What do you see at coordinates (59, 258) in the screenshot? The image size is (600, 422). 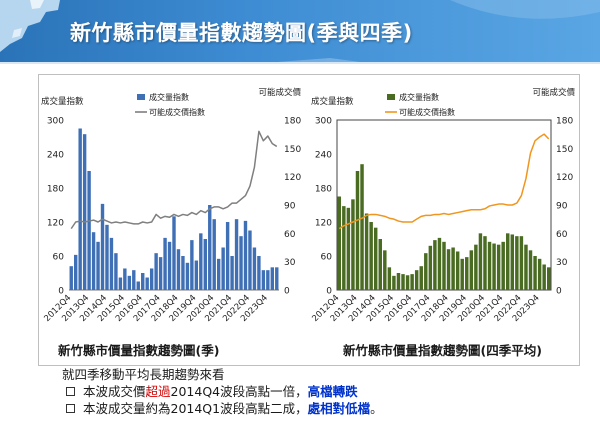 I see `y-left-tick-label: 60` at bounding box center [59, 258].